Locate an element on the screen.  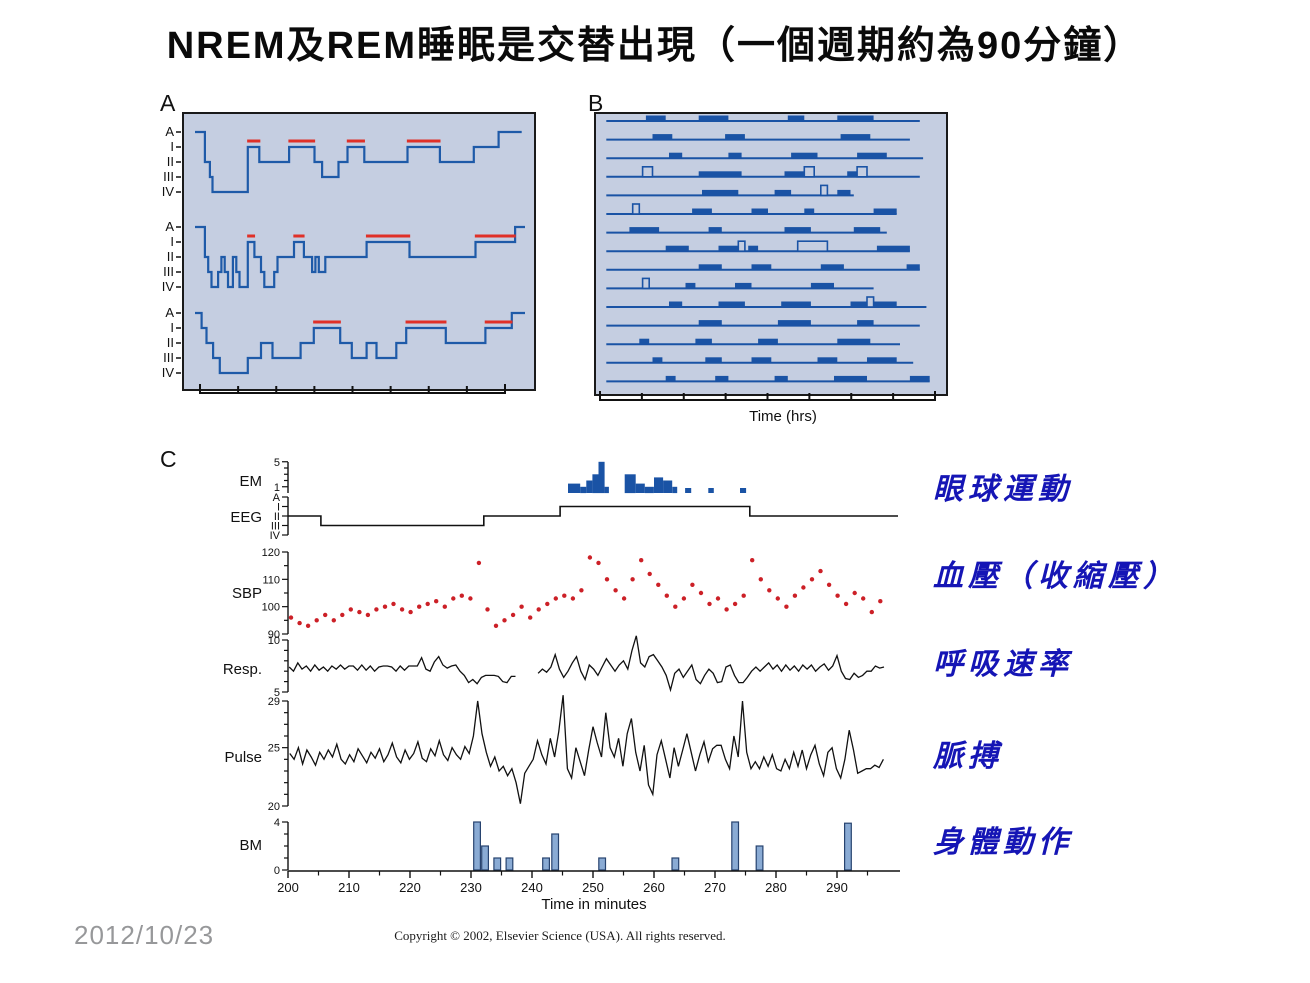
sbp-row-label: SBP is located at coordinates (247, 593).